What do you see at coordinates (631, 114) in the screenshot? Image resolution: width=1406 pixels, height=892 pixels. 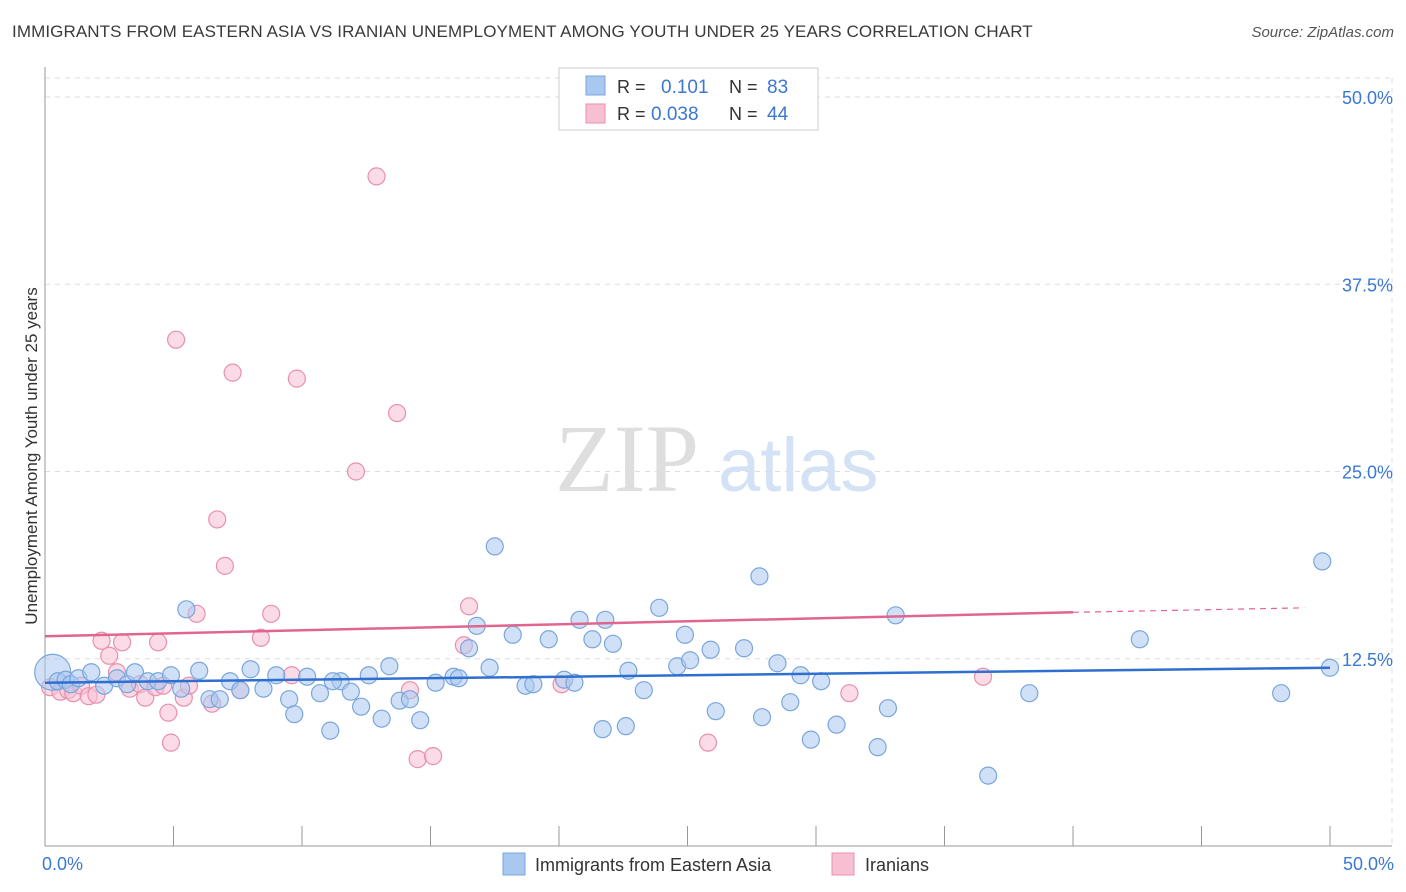 I see `legend-r-label-2: R =` at bounding box center [631, 114].